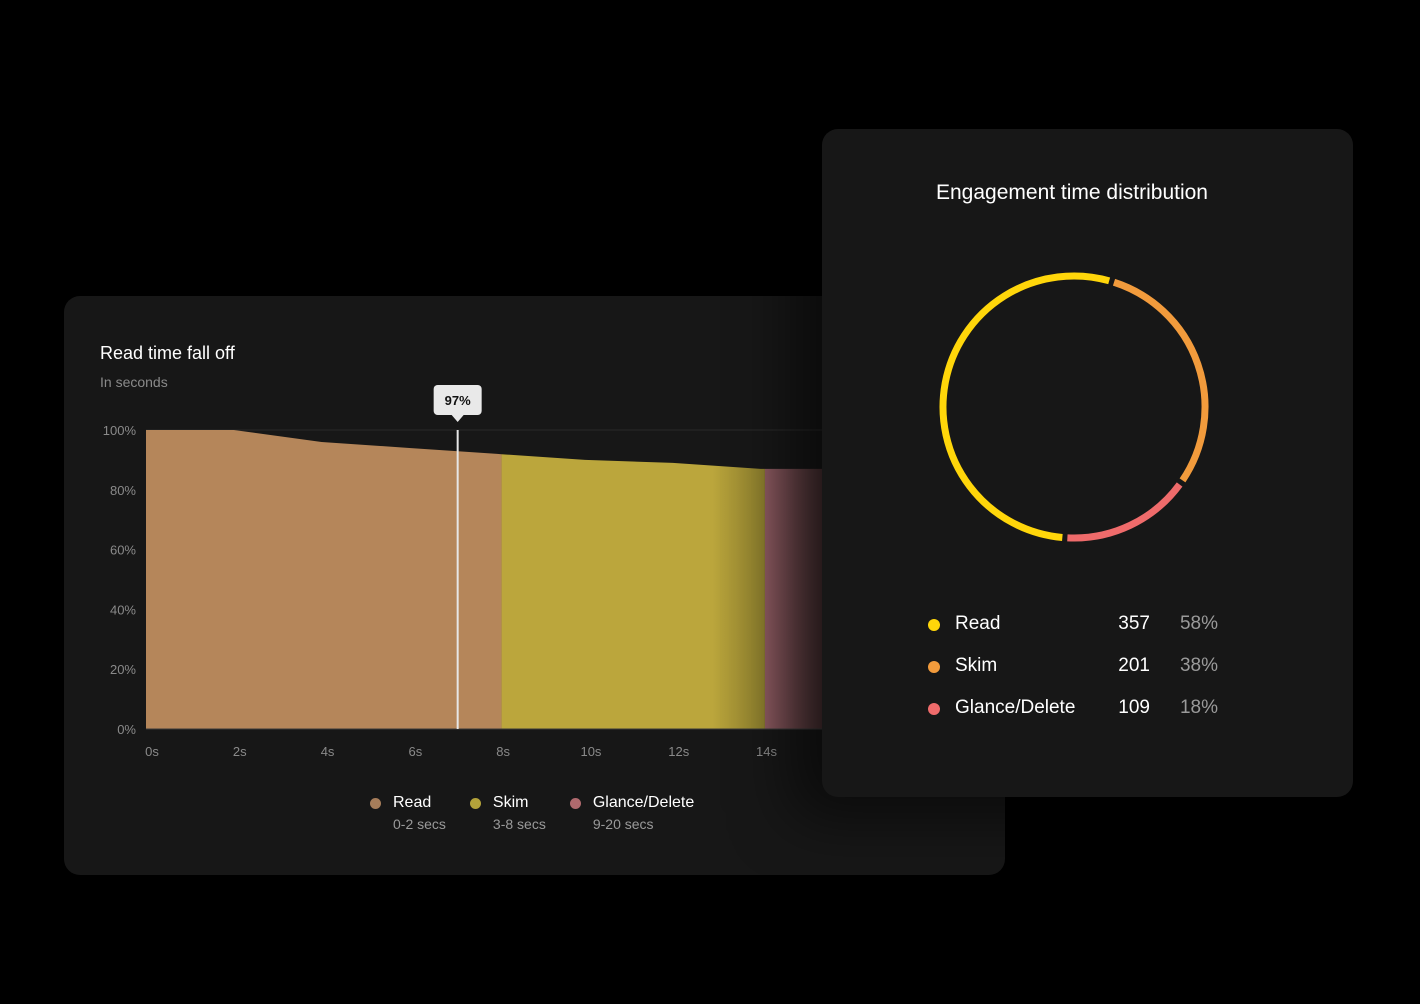 This screenshot has width=1420, height=1004. What do you see at coordinates (632, 813) in the screenshot?
I see `legend-item-glance: Glance/Delete 9-20 secs` at bounding box center [632, 813].